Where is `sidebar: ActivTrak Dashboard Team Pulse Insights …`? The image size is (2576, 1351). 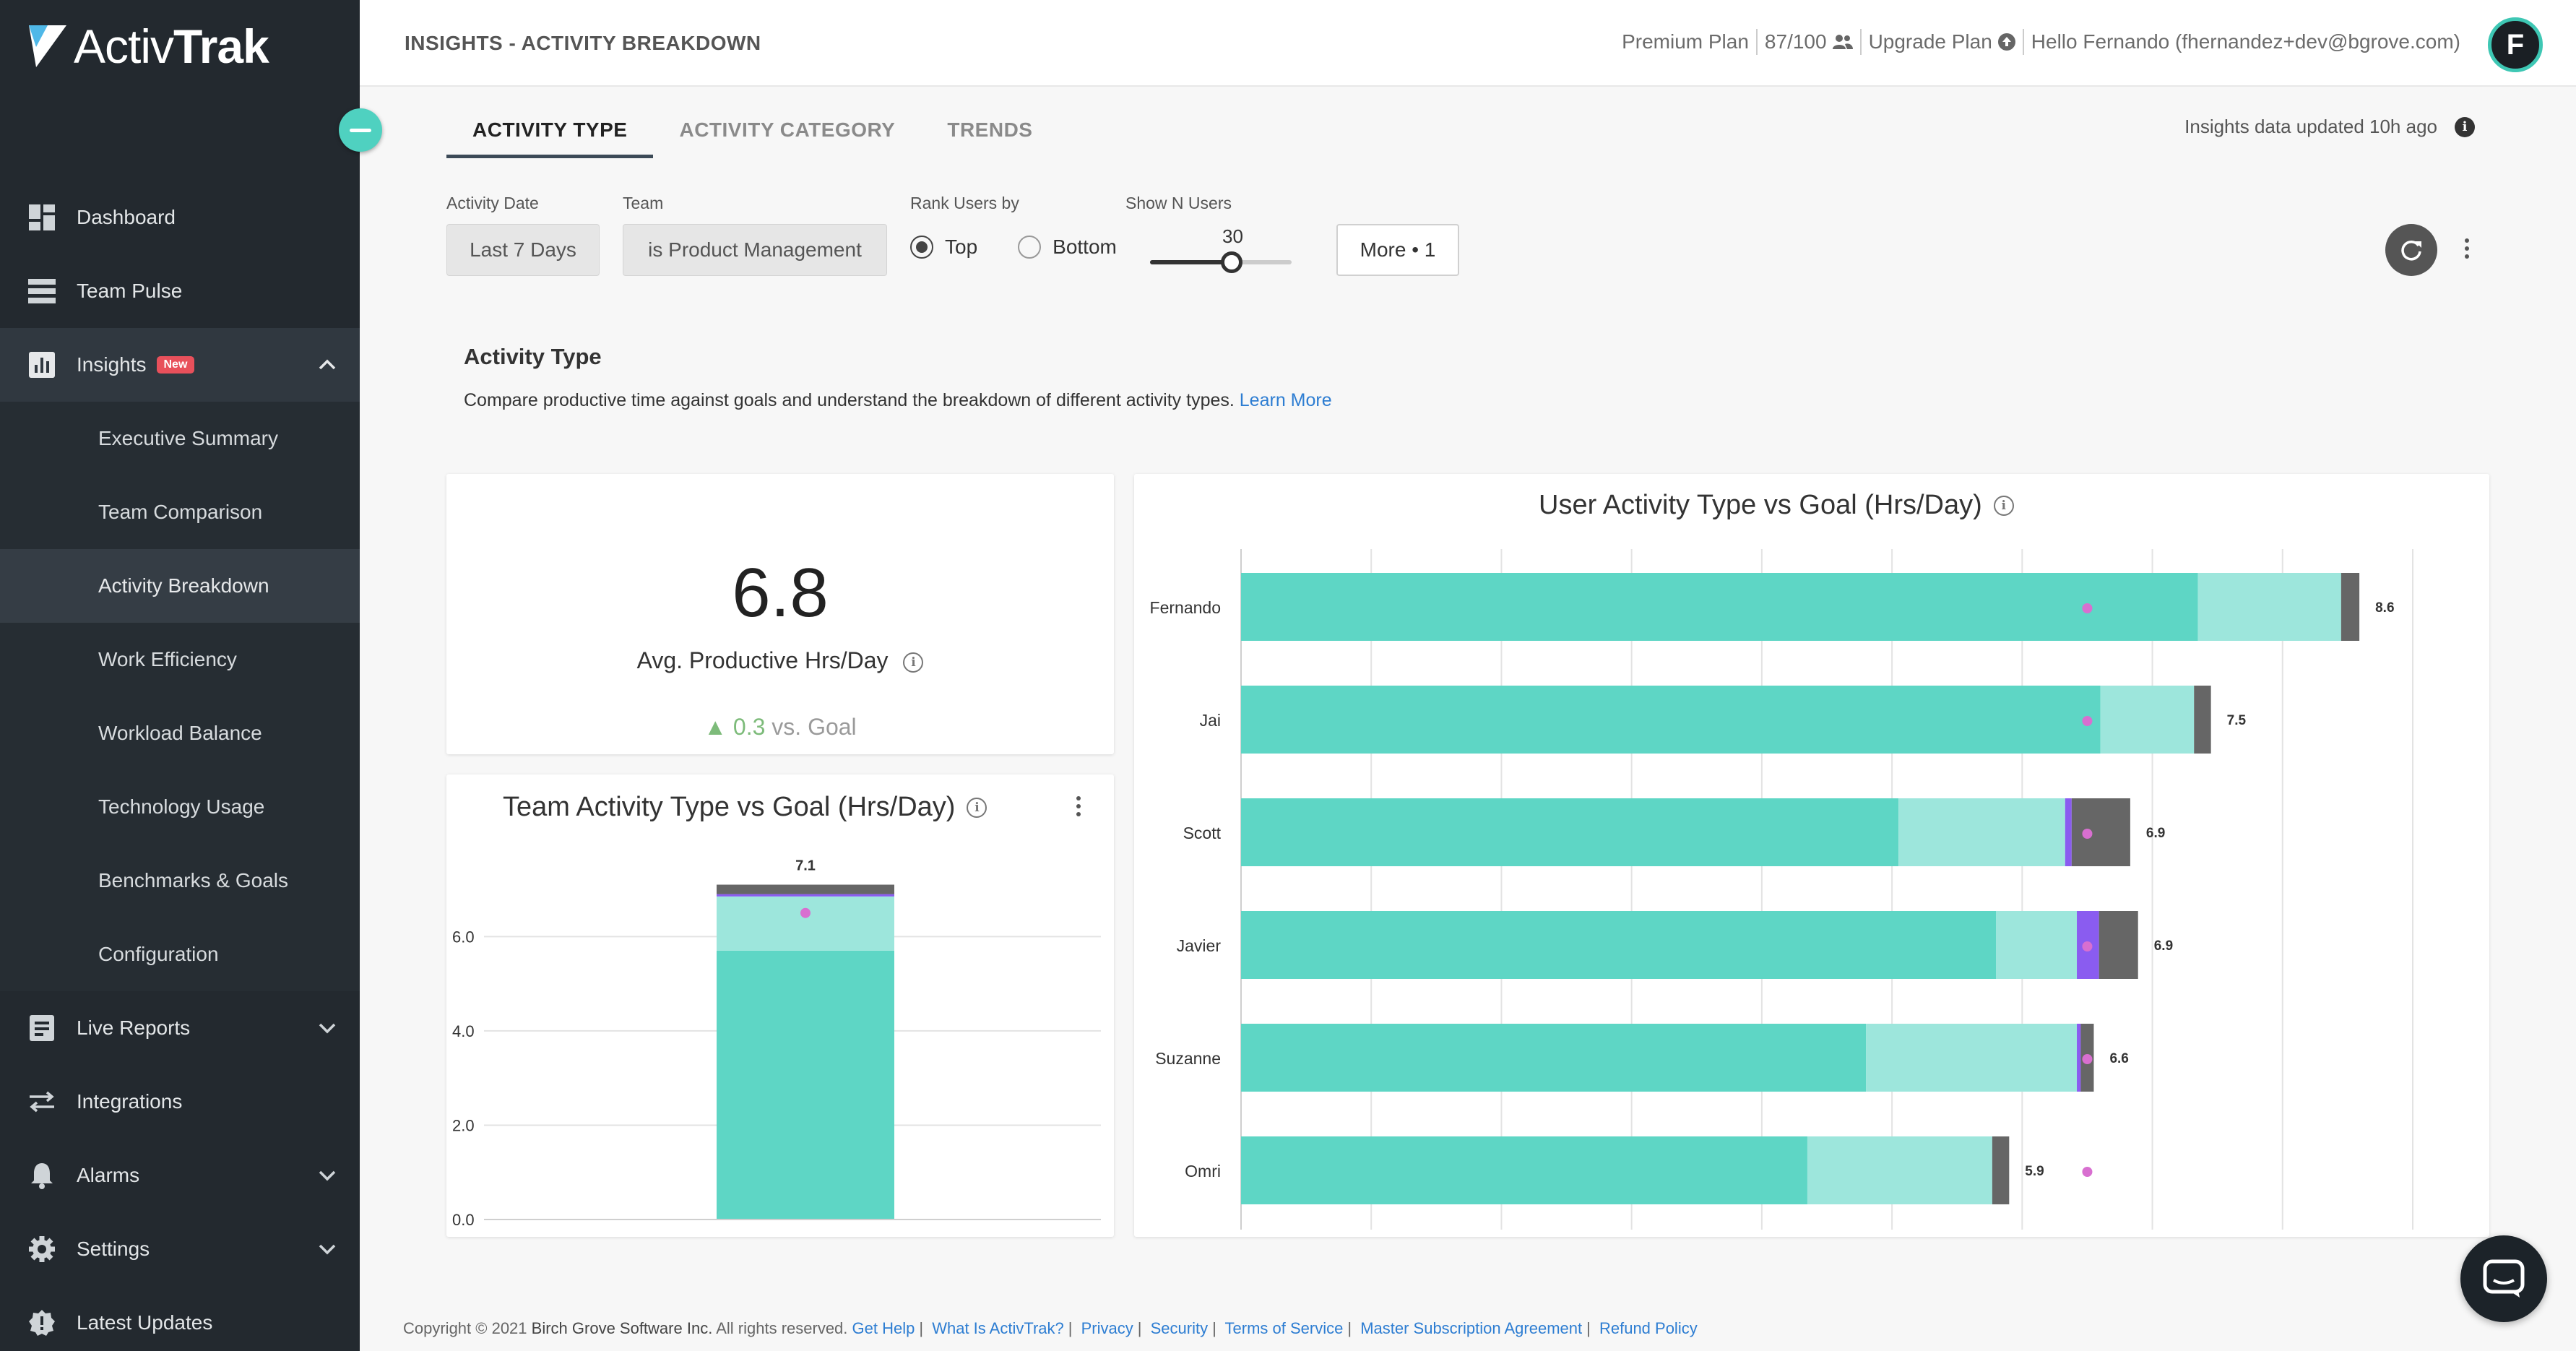
sidebar: ActivTrak Dashboard Team Pulse Insights … is located at coordinates (191, 675).